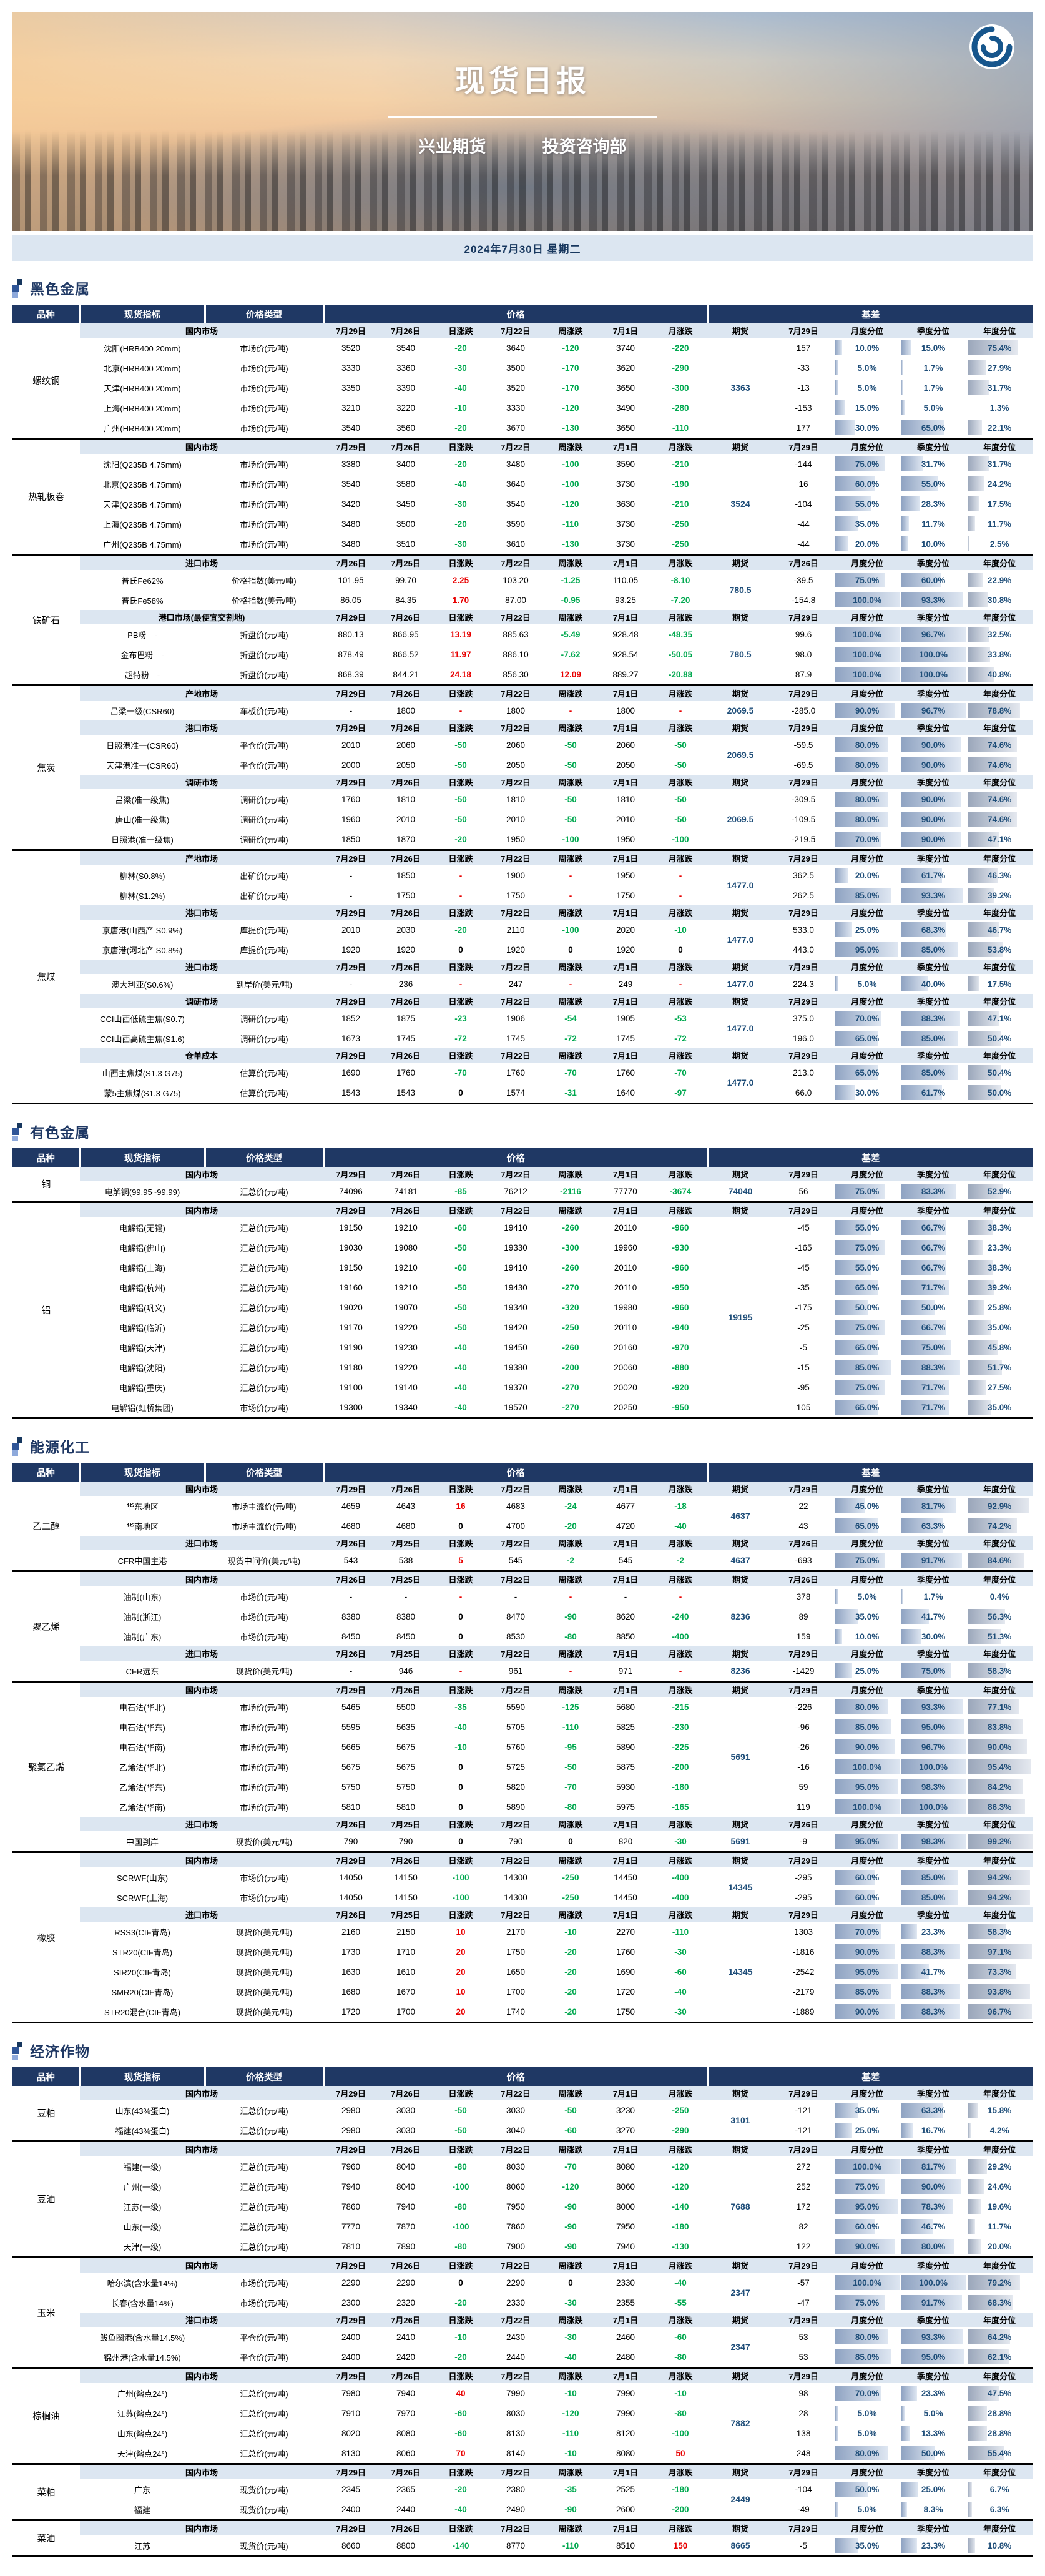  Describe the element at coordinates (406, 1807) in the screenshot. I see `price-cell: 5810` at that location.